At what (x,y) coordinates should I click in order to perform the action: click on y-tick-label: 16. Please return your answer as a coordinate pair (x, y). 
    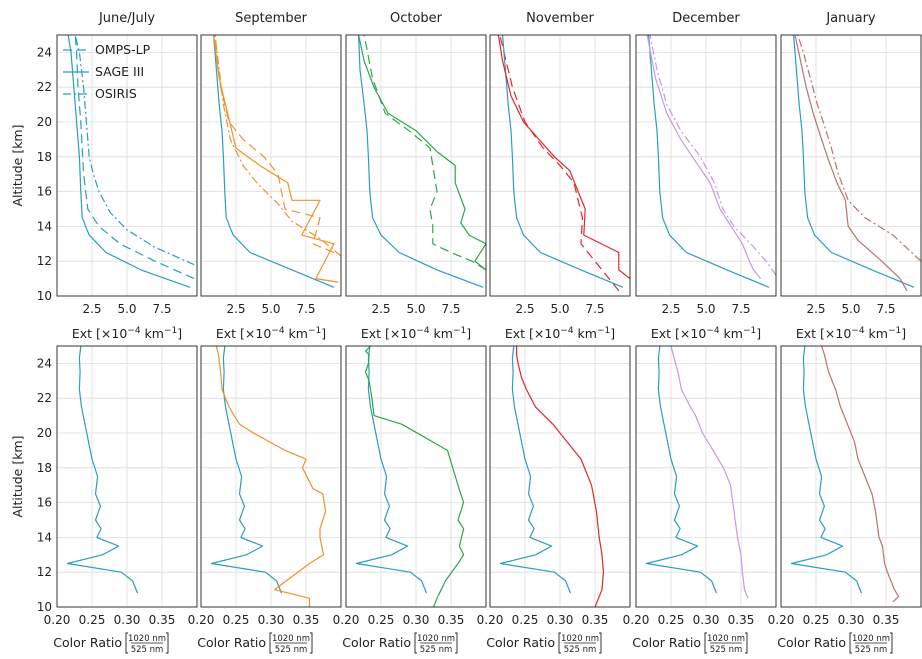
    Looking at the image, I should click on (44, 503).